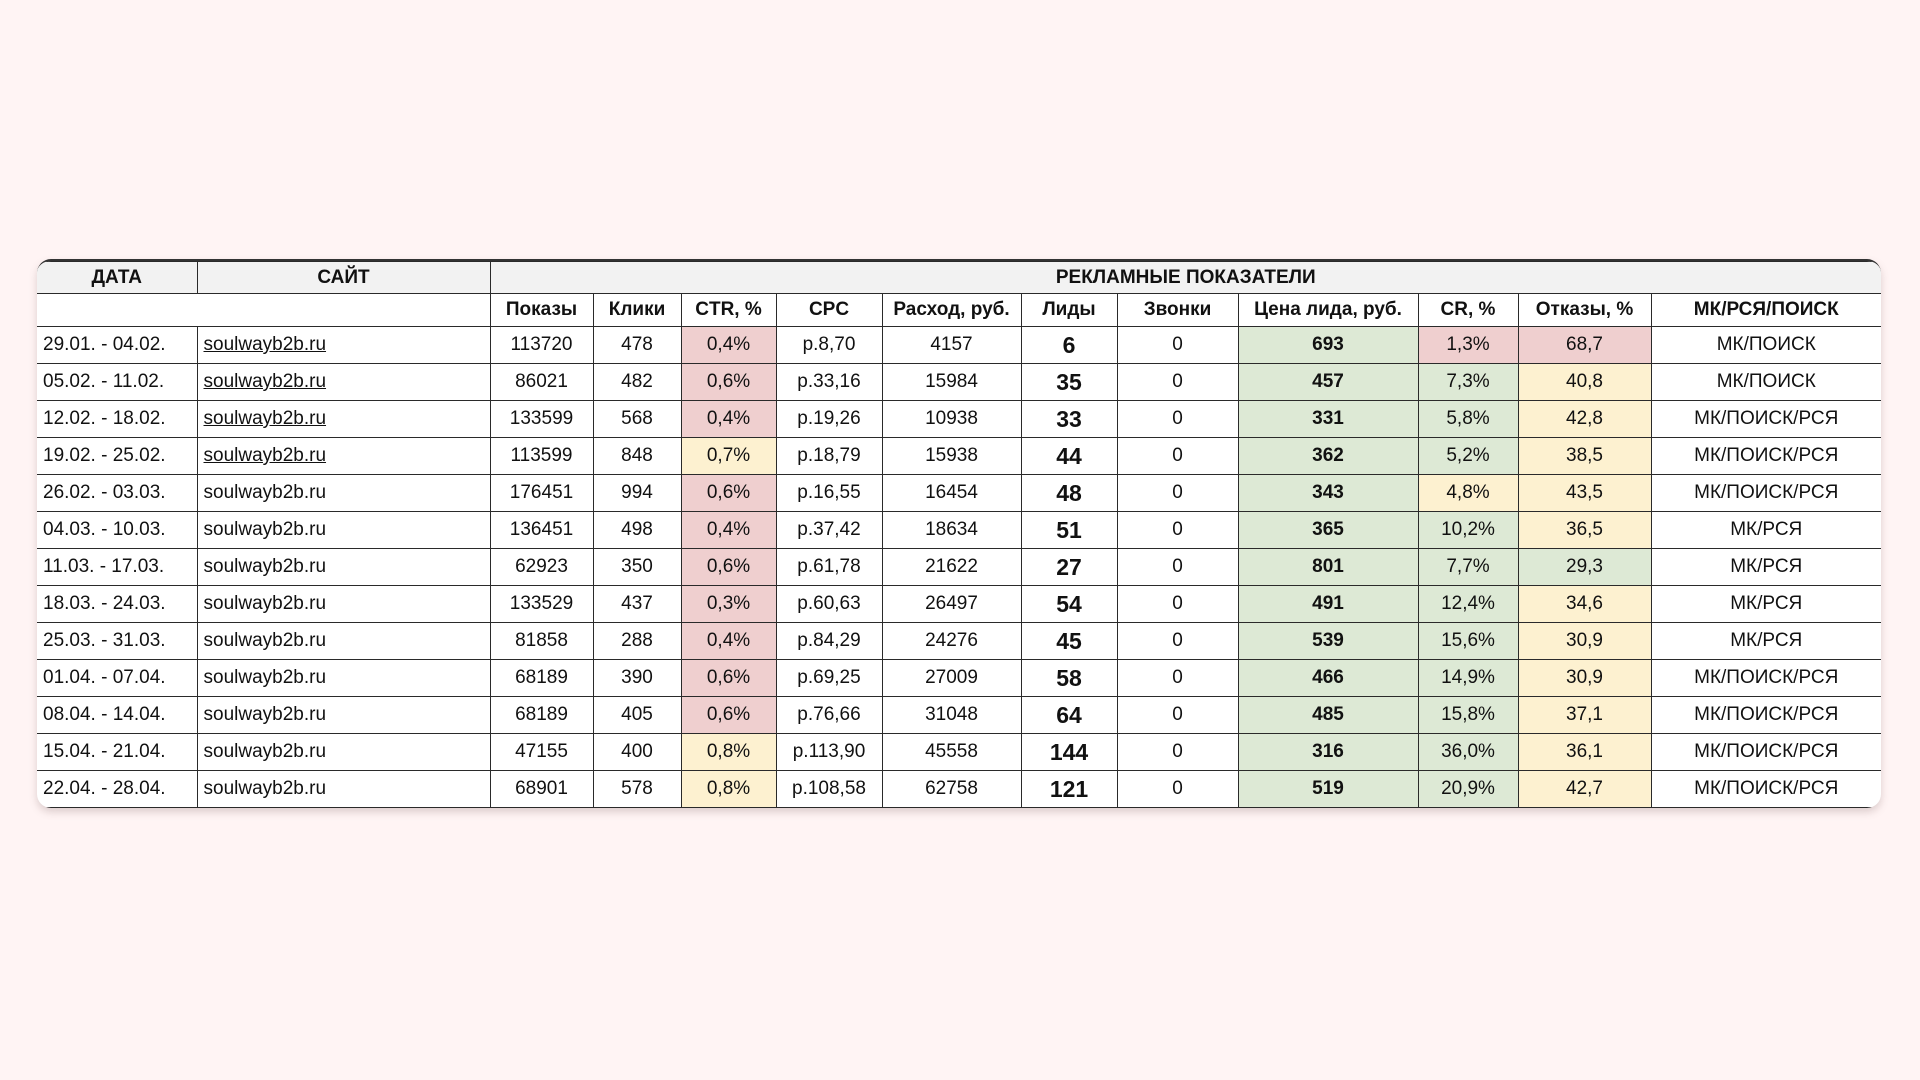 Image resolution: width=1920 pixels, height=1080 pixels. What do you see at coordinates (1069, 677) in the screenshot?
I see `leads-value: 58` at bounding box center [1069, 677].